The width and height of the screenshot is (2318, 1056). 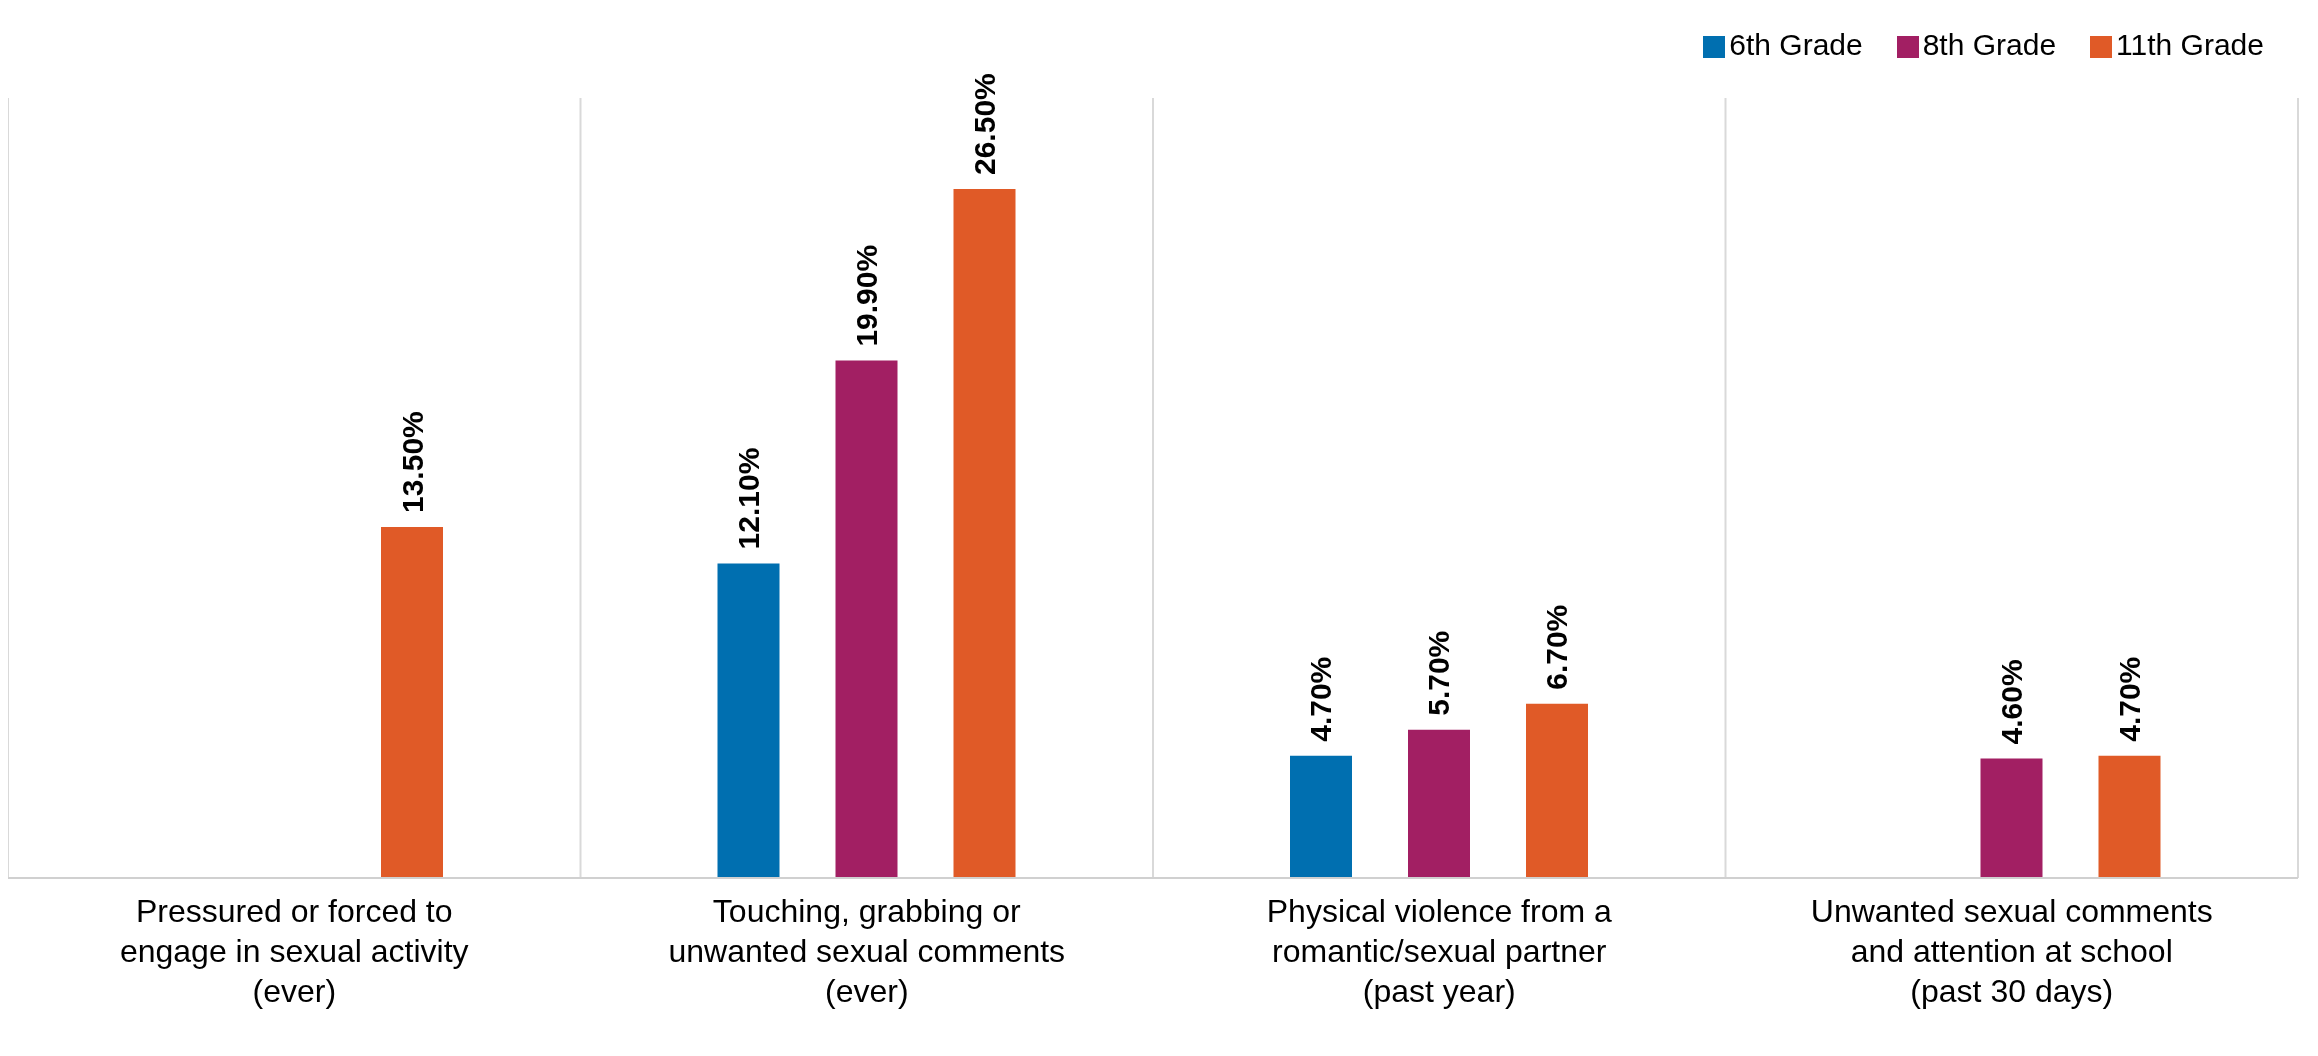 What do you see at coordinates (1796, 44) in the screenshot?
I see `legend-label: 6th Grade` at bounding box center [1796, 44].